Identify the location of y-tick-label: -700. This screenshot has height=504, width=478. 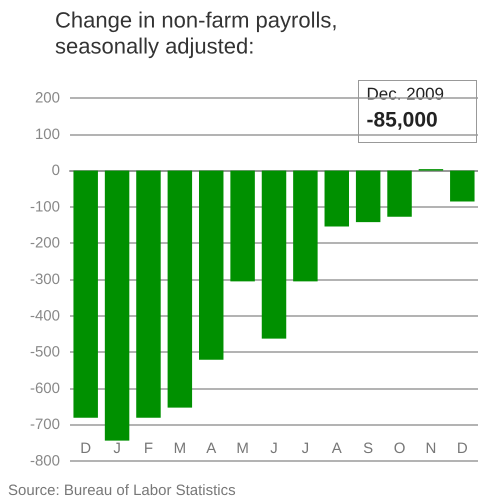
(45, 425).